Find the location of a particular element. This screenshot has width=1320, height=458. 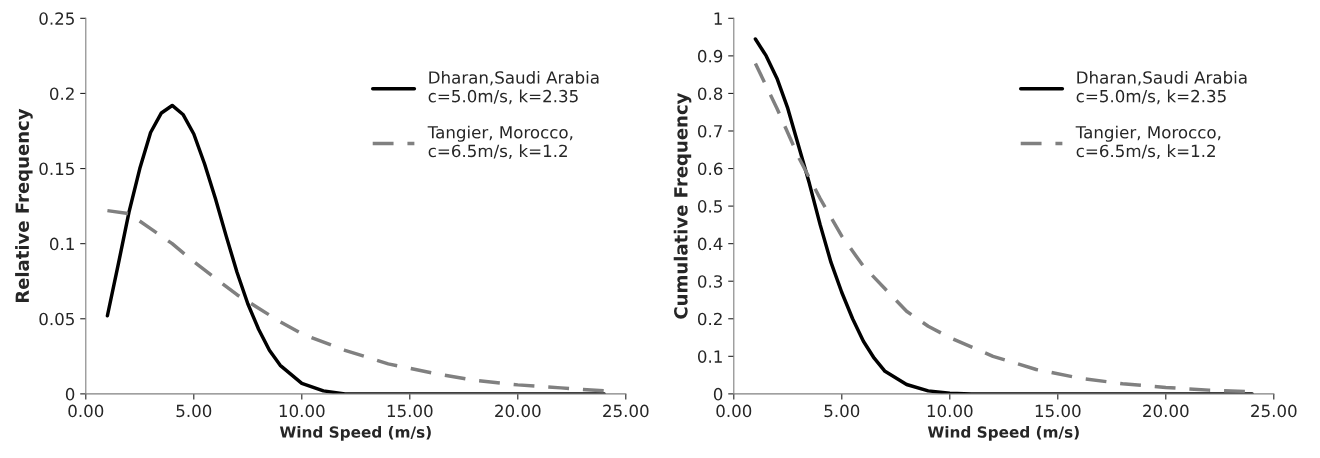

y-tick-label: 0.6 is located at coordinates (710, 169).